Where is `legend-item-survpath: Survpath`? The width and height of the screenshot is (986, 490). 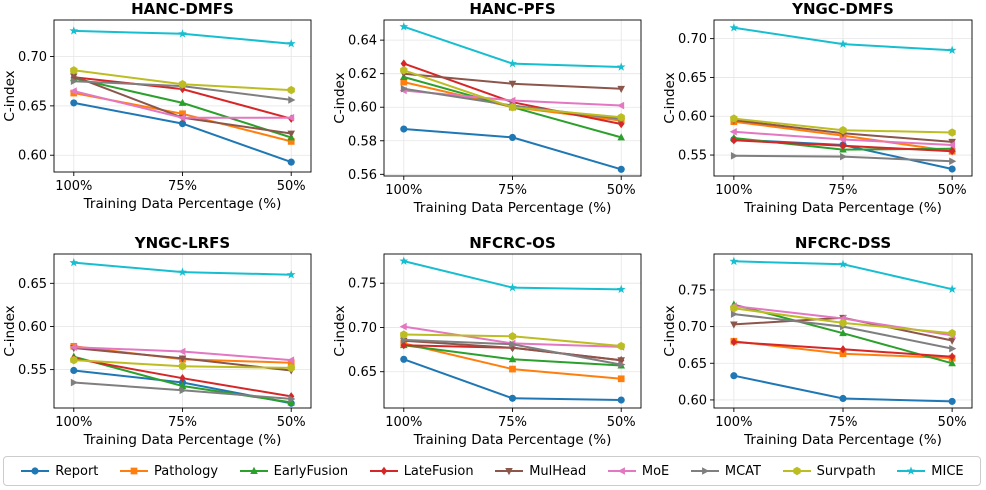
legend-item-survpath: Survpath is located at coordinates (829, 471).